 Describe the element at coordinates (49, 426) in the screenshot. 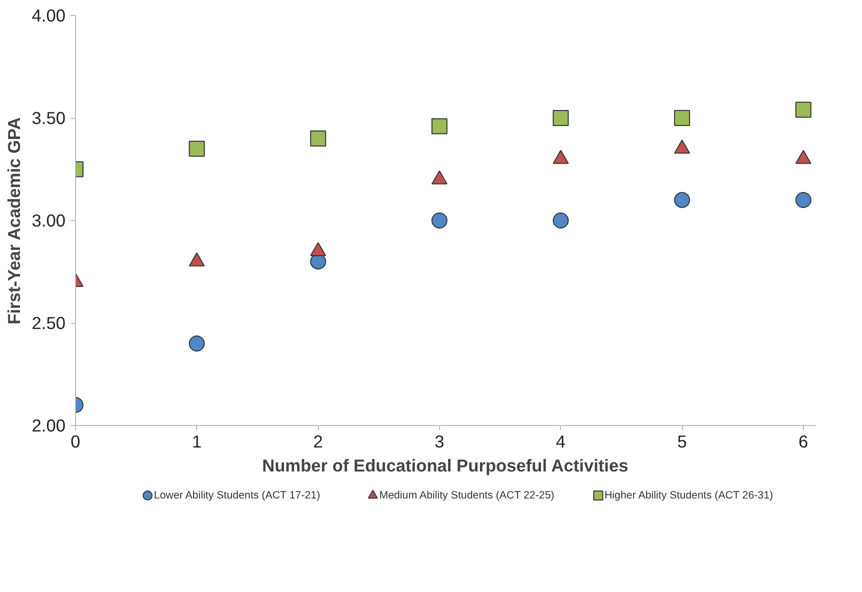

I see `y-tick-label: 2.00` at that location.